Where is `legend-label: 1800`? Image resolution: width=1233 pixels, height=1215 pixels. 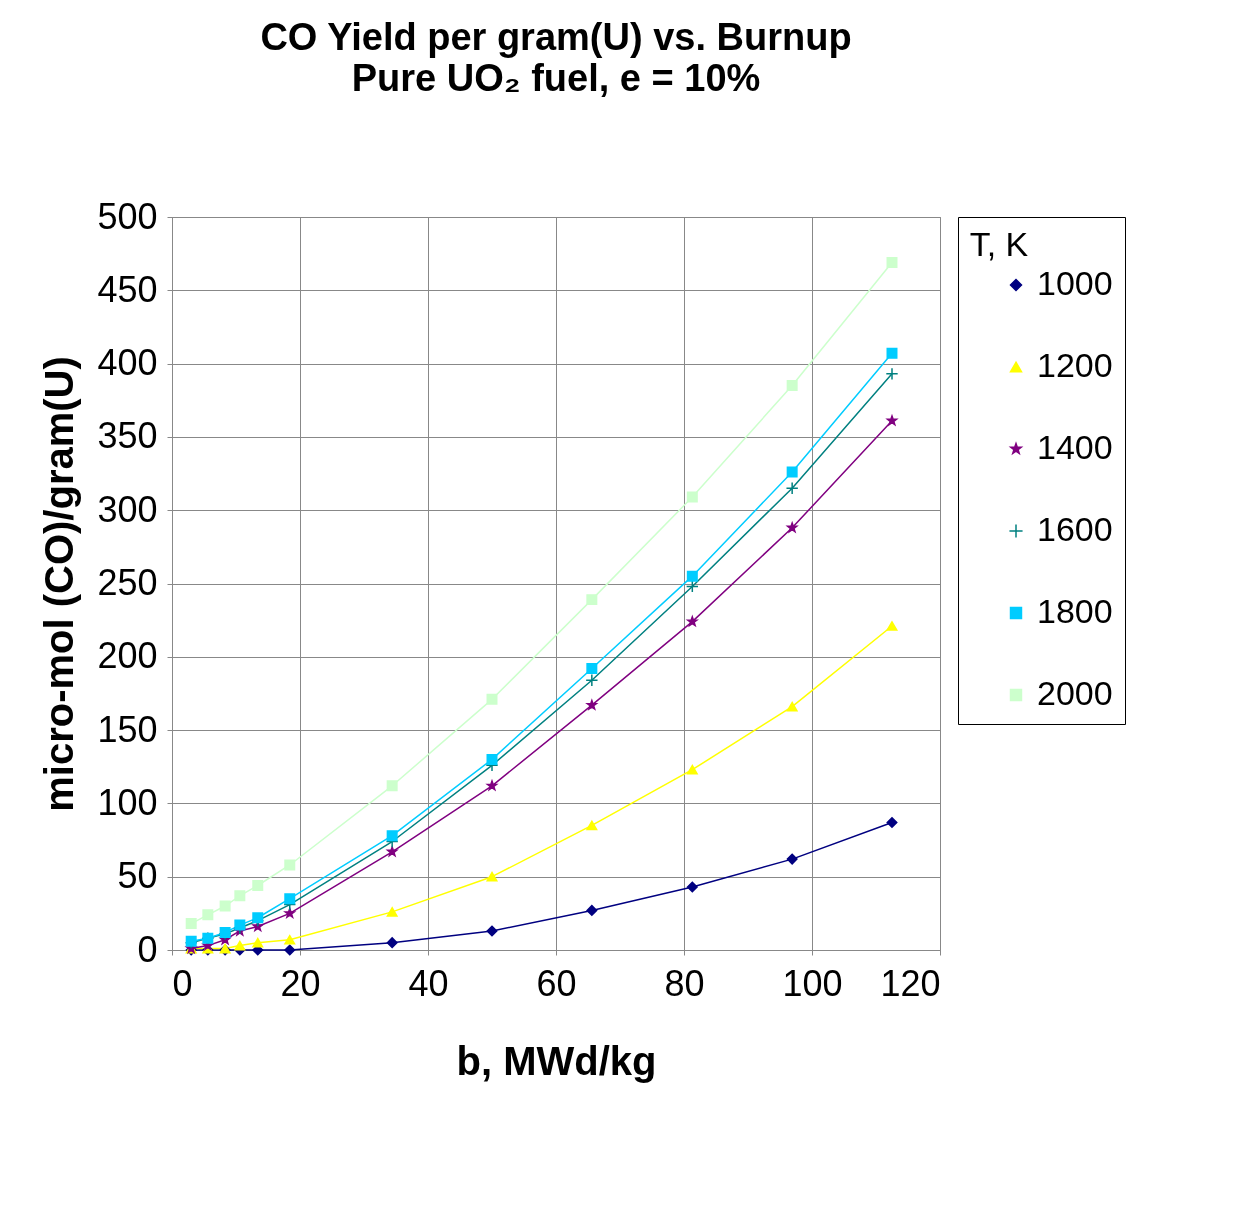
legend-label: 1800 is located at coordinates (1075, 611).